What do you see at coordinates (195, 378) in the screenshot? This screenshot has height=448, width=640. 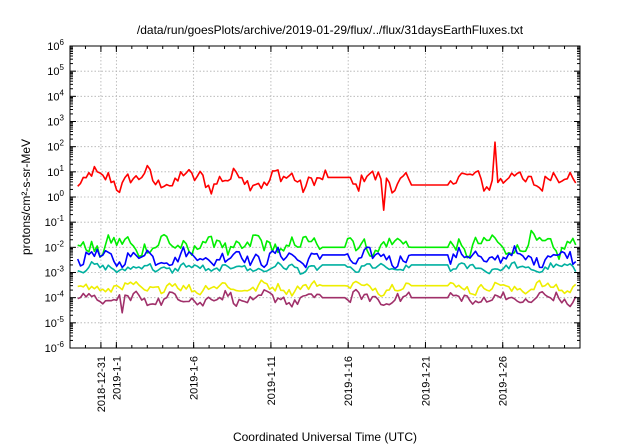 I see `x-tick-label: 2019-1-6` at bounding box center [195, 378].